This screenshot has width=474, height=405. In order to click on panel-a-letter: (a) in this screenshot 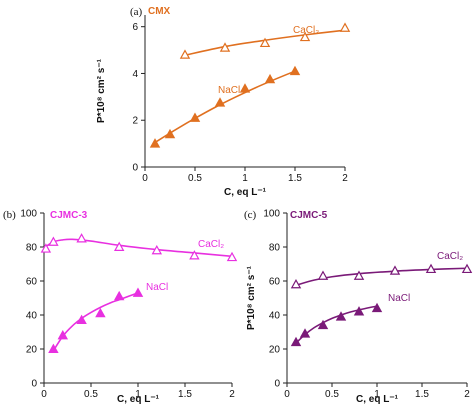, I will do `click(136, 12)`.